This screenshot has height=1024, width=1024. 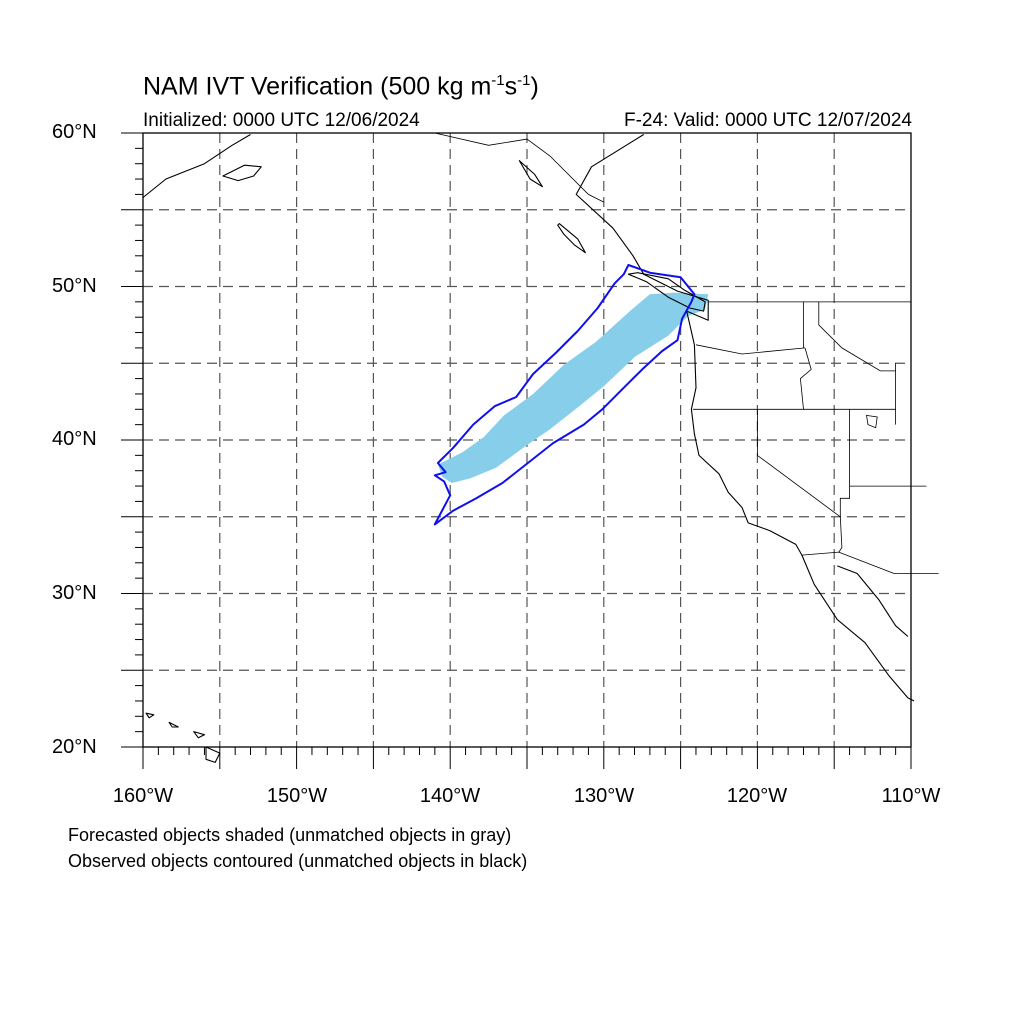 I want to click on coastline-haida-gwaii, so click(x=571, y=238).